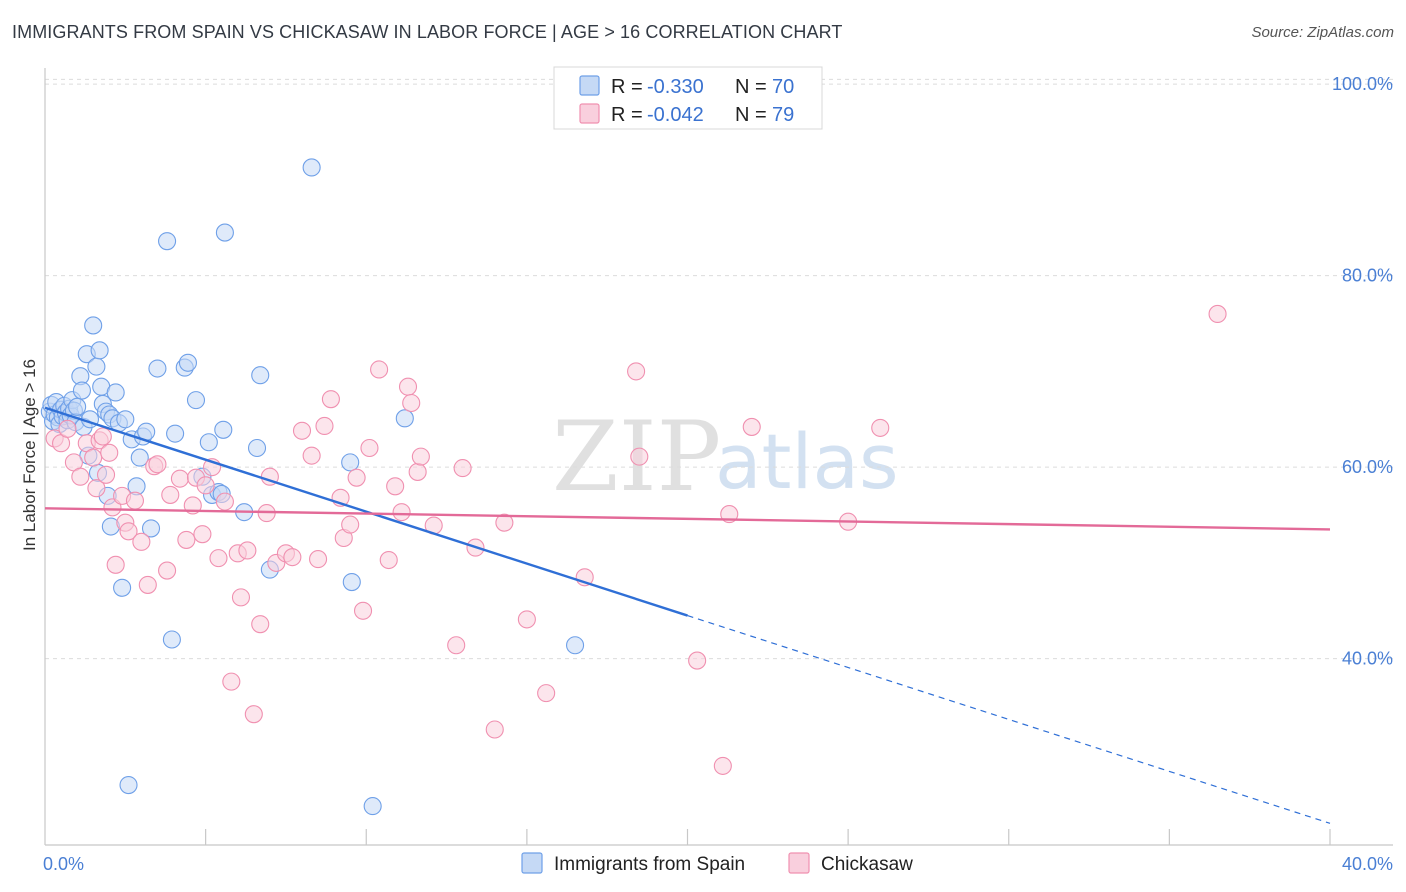  I want to click on trend-line-dashed-s0, so click(1009, 719).